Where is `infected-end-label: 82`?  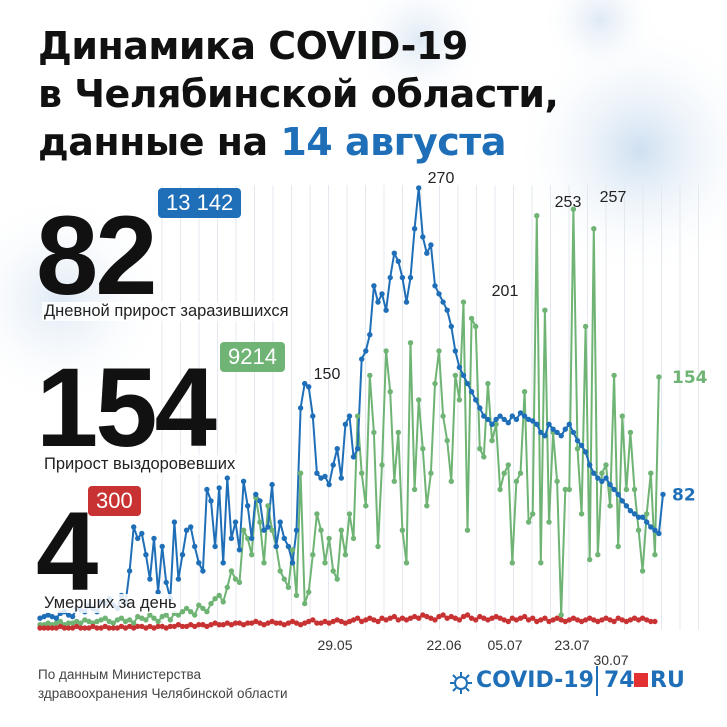 infected-end-label: 82 is located at coordinates (684, 495).